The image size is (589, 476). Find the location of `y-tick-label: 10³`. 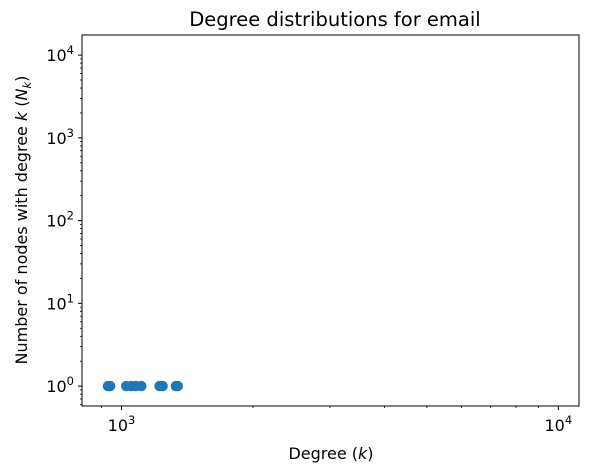

y-tick-label: 10³ is located at coordinates (60, 137).